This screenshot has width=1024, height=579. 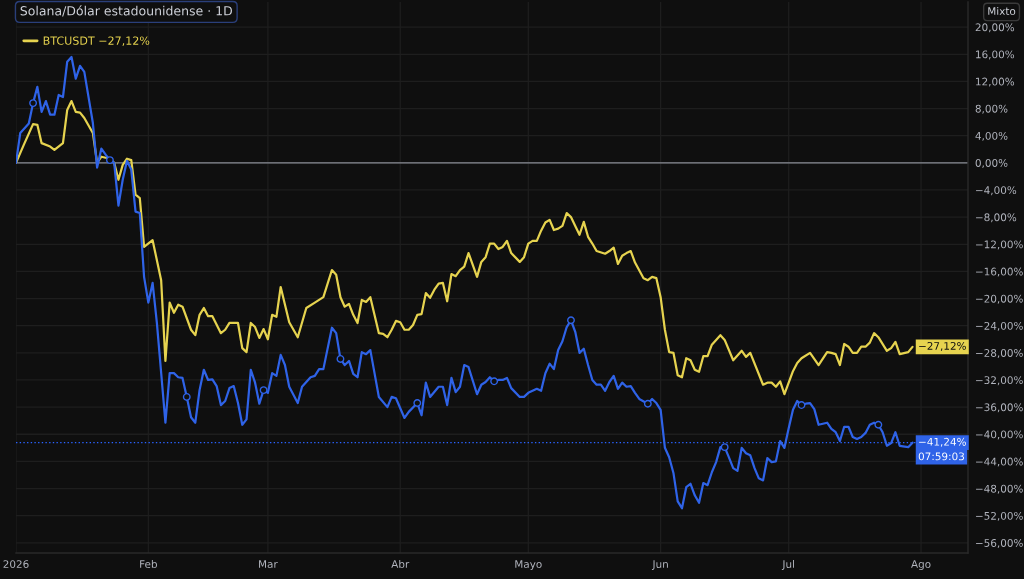 I want to click on y-tick-label: −52,00%, so click(x=999, y=516).